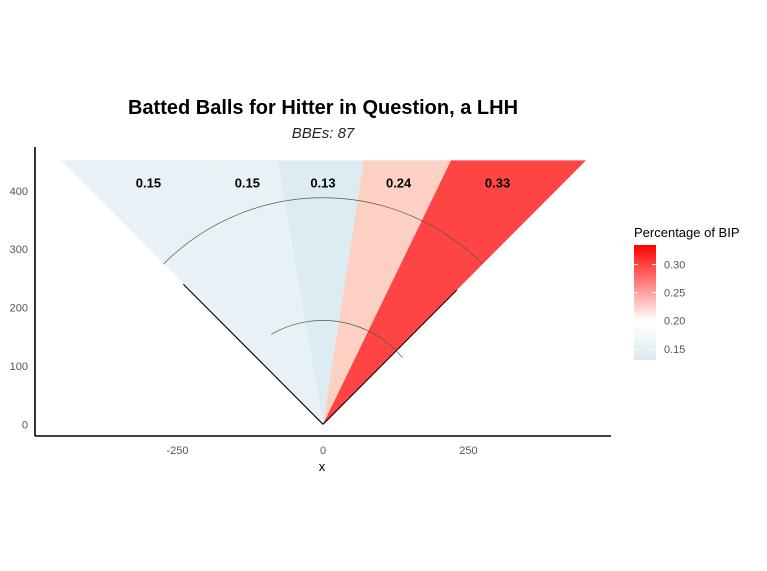  Describe the element at coordinates (19, 250) in the screenshot. I see `y-tick-label: 300` at that location.